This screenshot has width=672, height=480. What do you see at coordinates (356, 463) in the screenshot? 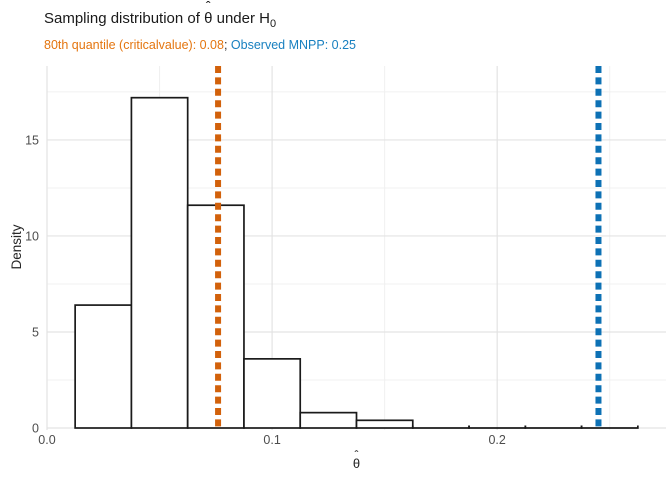
I see `x-axis-title: θ` at bounding box center [356, 463].